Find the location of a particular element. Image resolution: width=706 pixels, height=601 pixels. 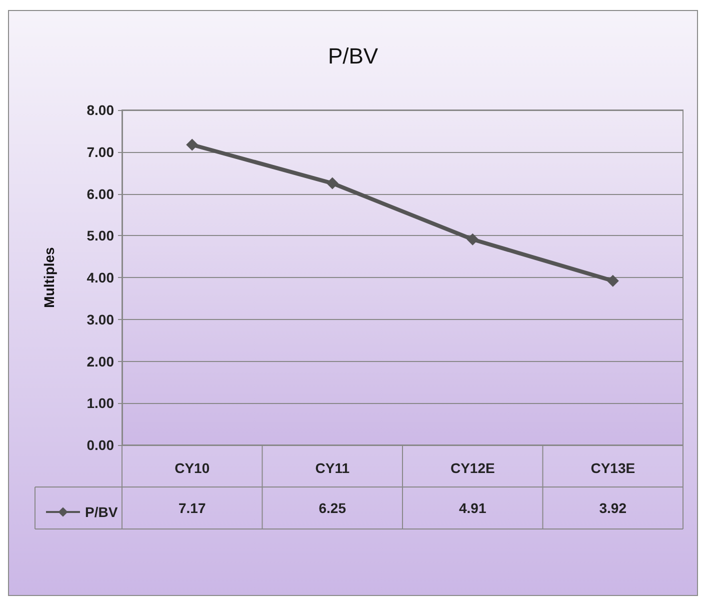

y-tick-label: 6.00 is located at coordinates (100, 194).